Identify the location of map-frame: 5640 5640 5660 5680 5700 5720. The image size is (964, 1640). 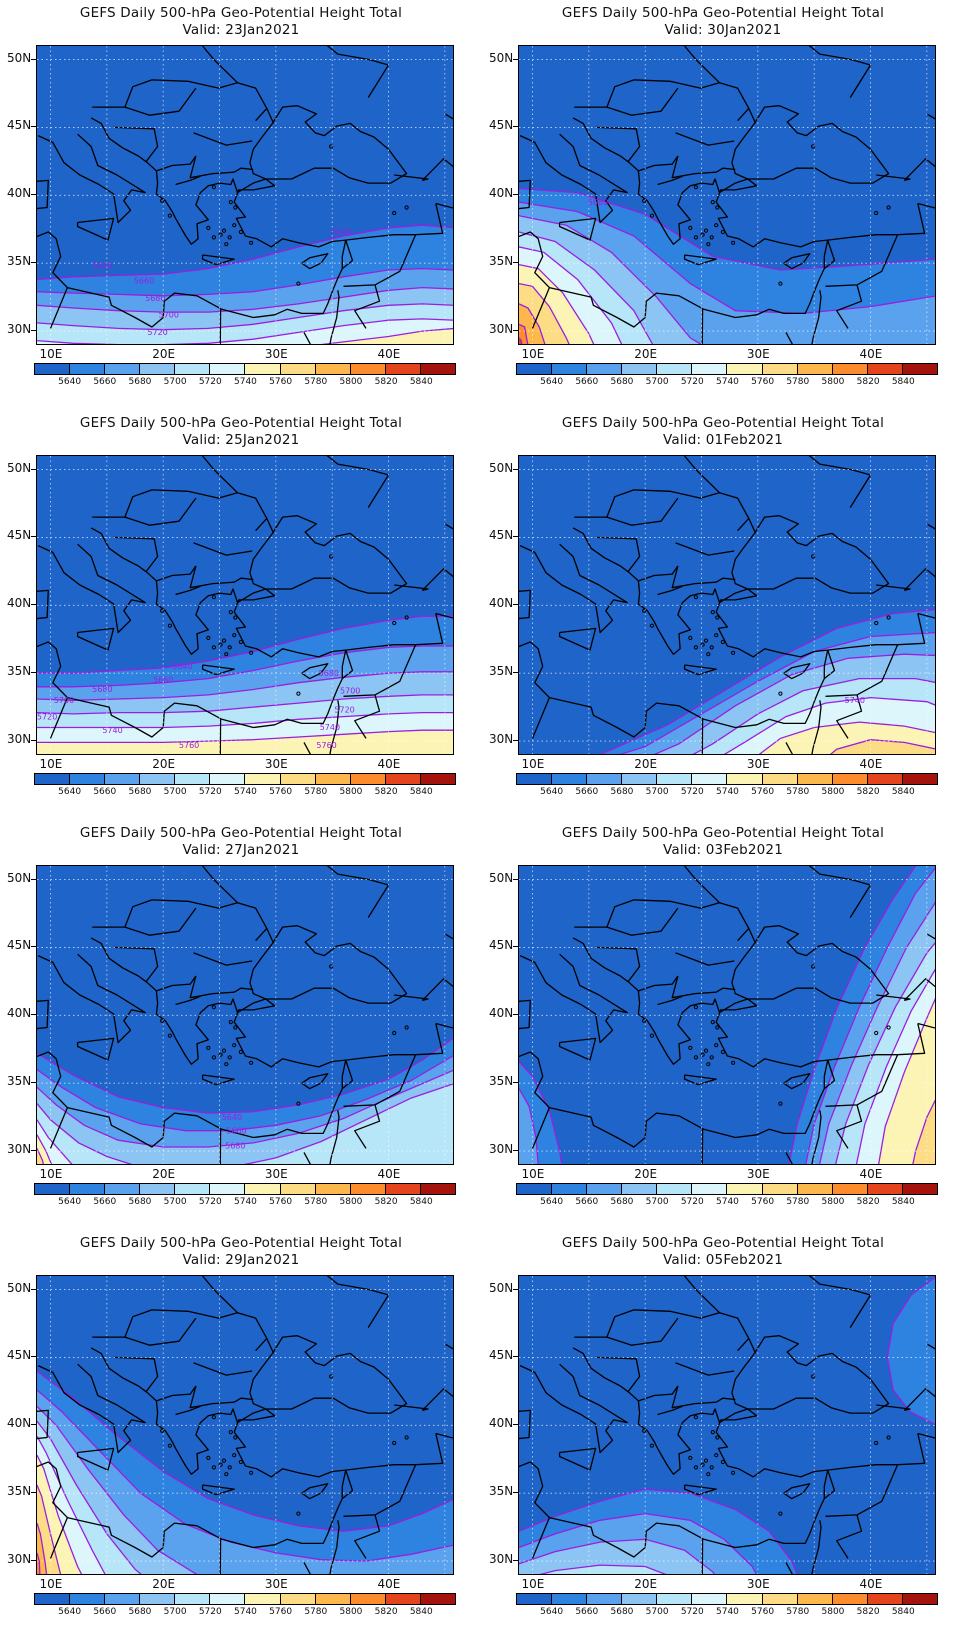
(245, 195).